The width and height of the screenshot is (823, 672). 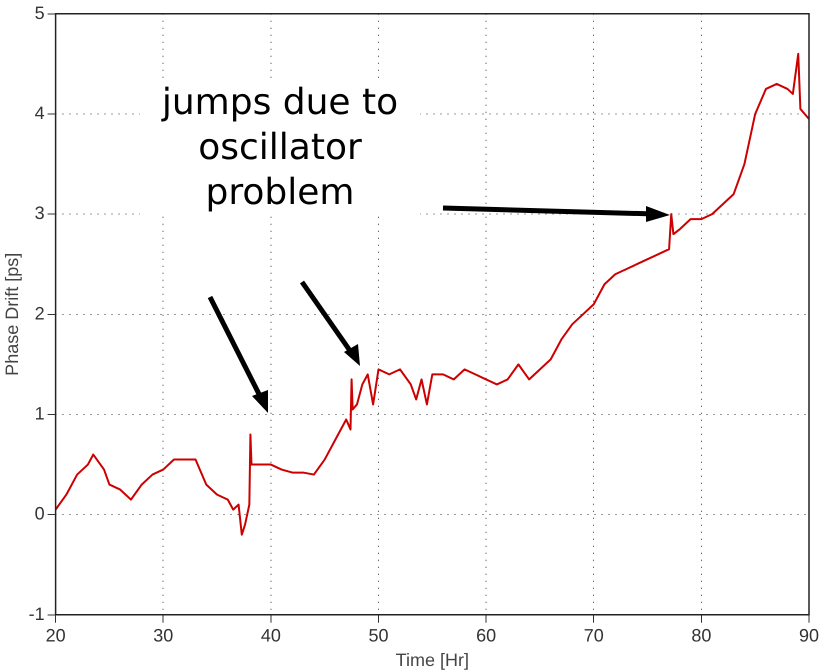 I want to click on annotation: jumps due to oscillator problem, so click(x=280, y=147).